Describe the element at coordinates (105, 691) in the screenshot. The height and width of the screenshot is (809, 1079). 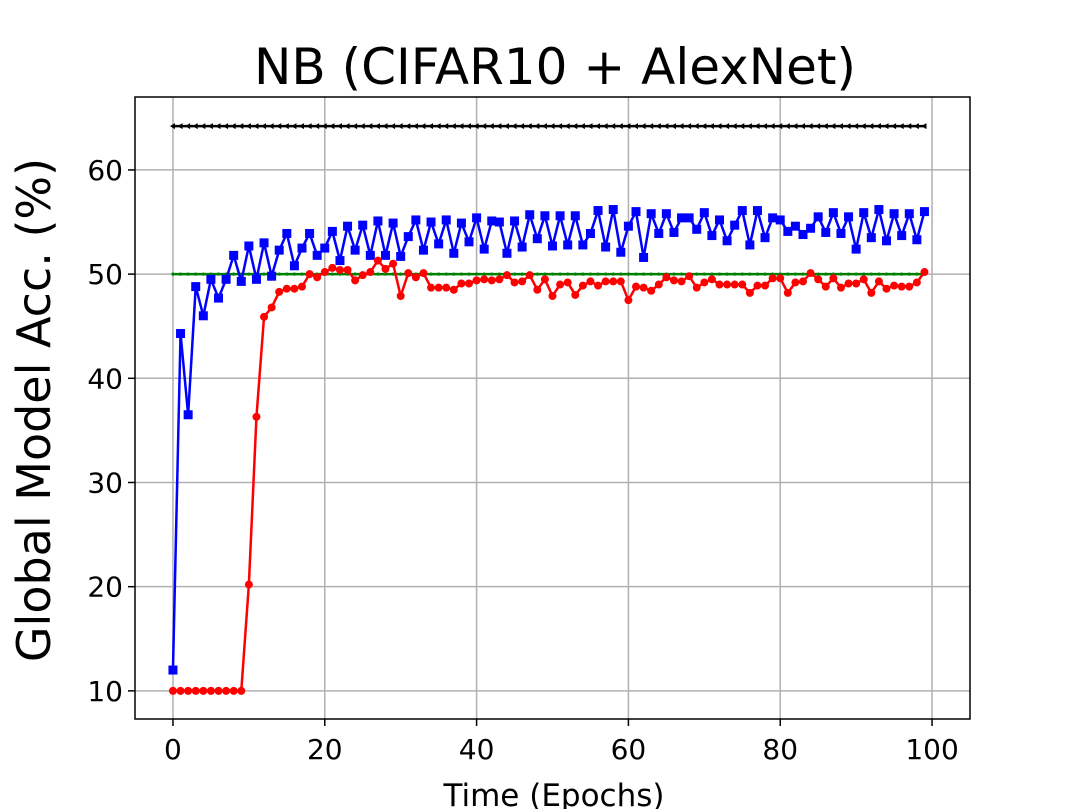
I see `y-tick-label: 10` at that location.